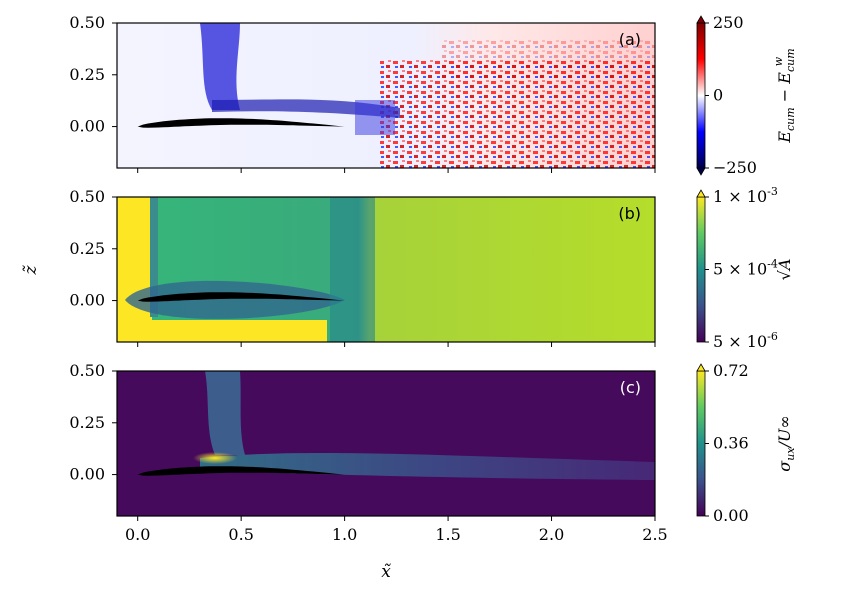  I want to click on panel-tag-b: (b), so click(629, 213).